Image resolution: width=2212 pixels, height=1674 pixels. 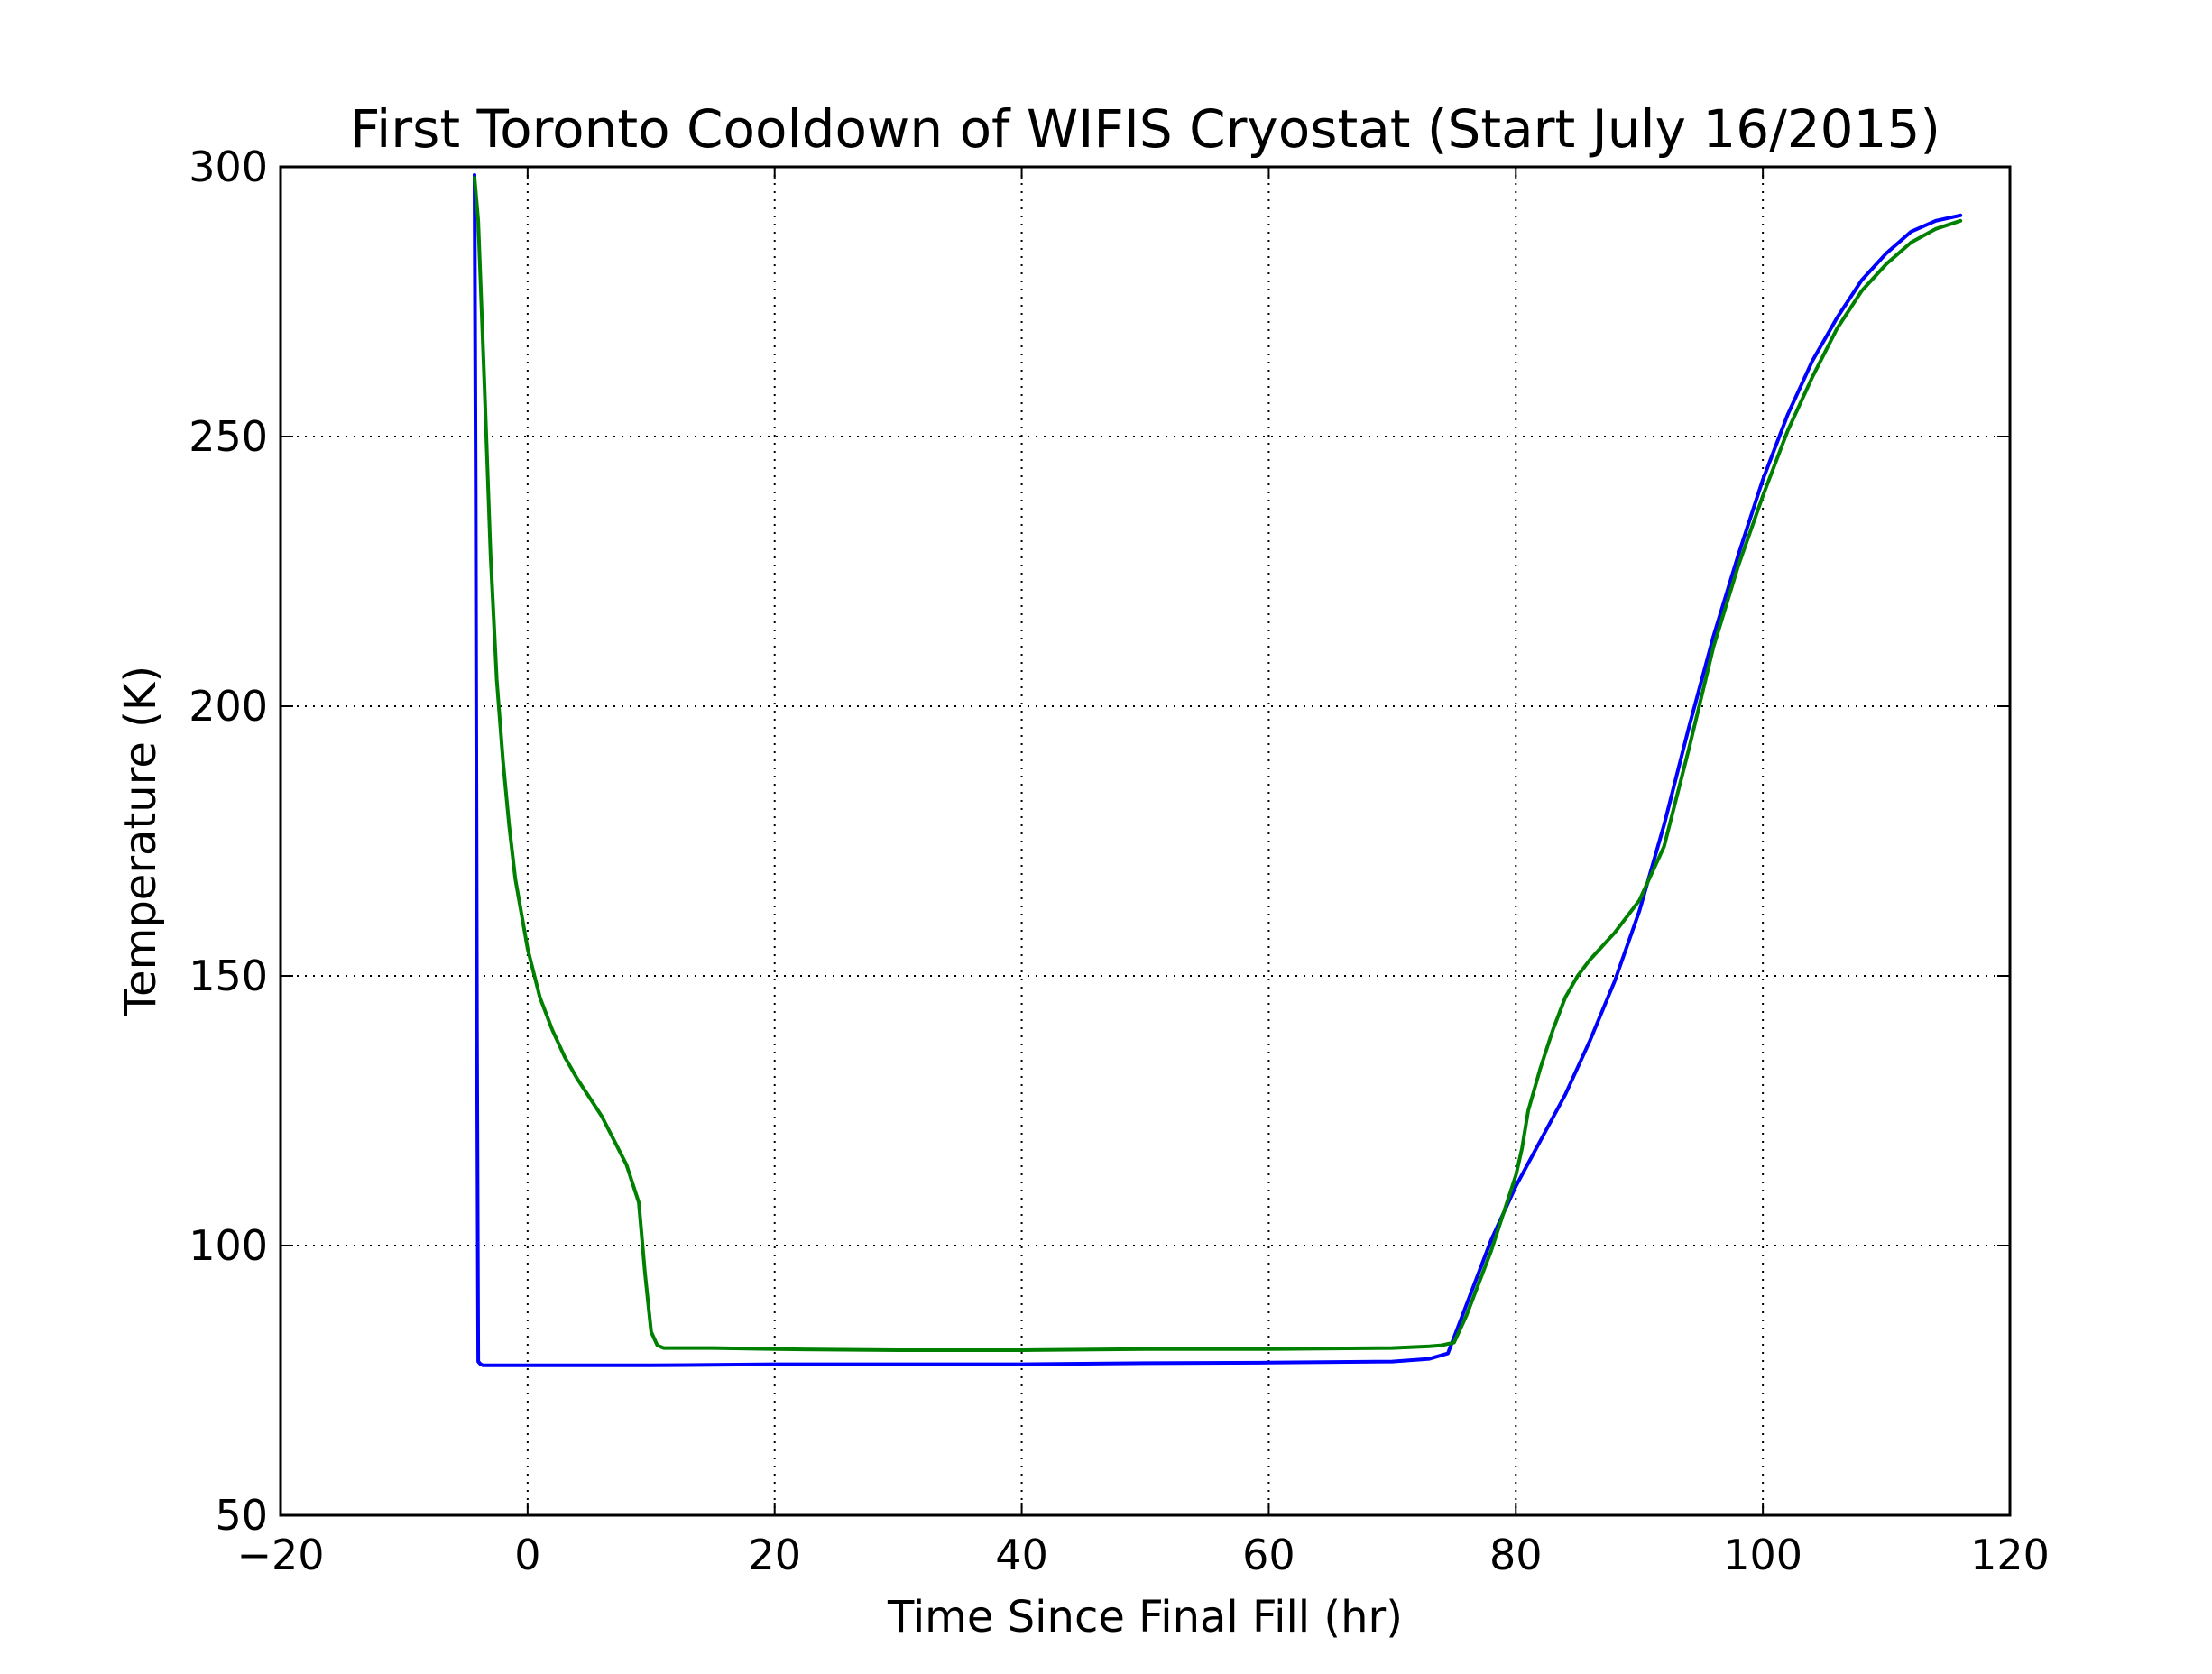 What do you see at coordinates (1516, 1555) in the screenshot?
I see `x-tick-label: 80` at bounding box center [1516, 1555].